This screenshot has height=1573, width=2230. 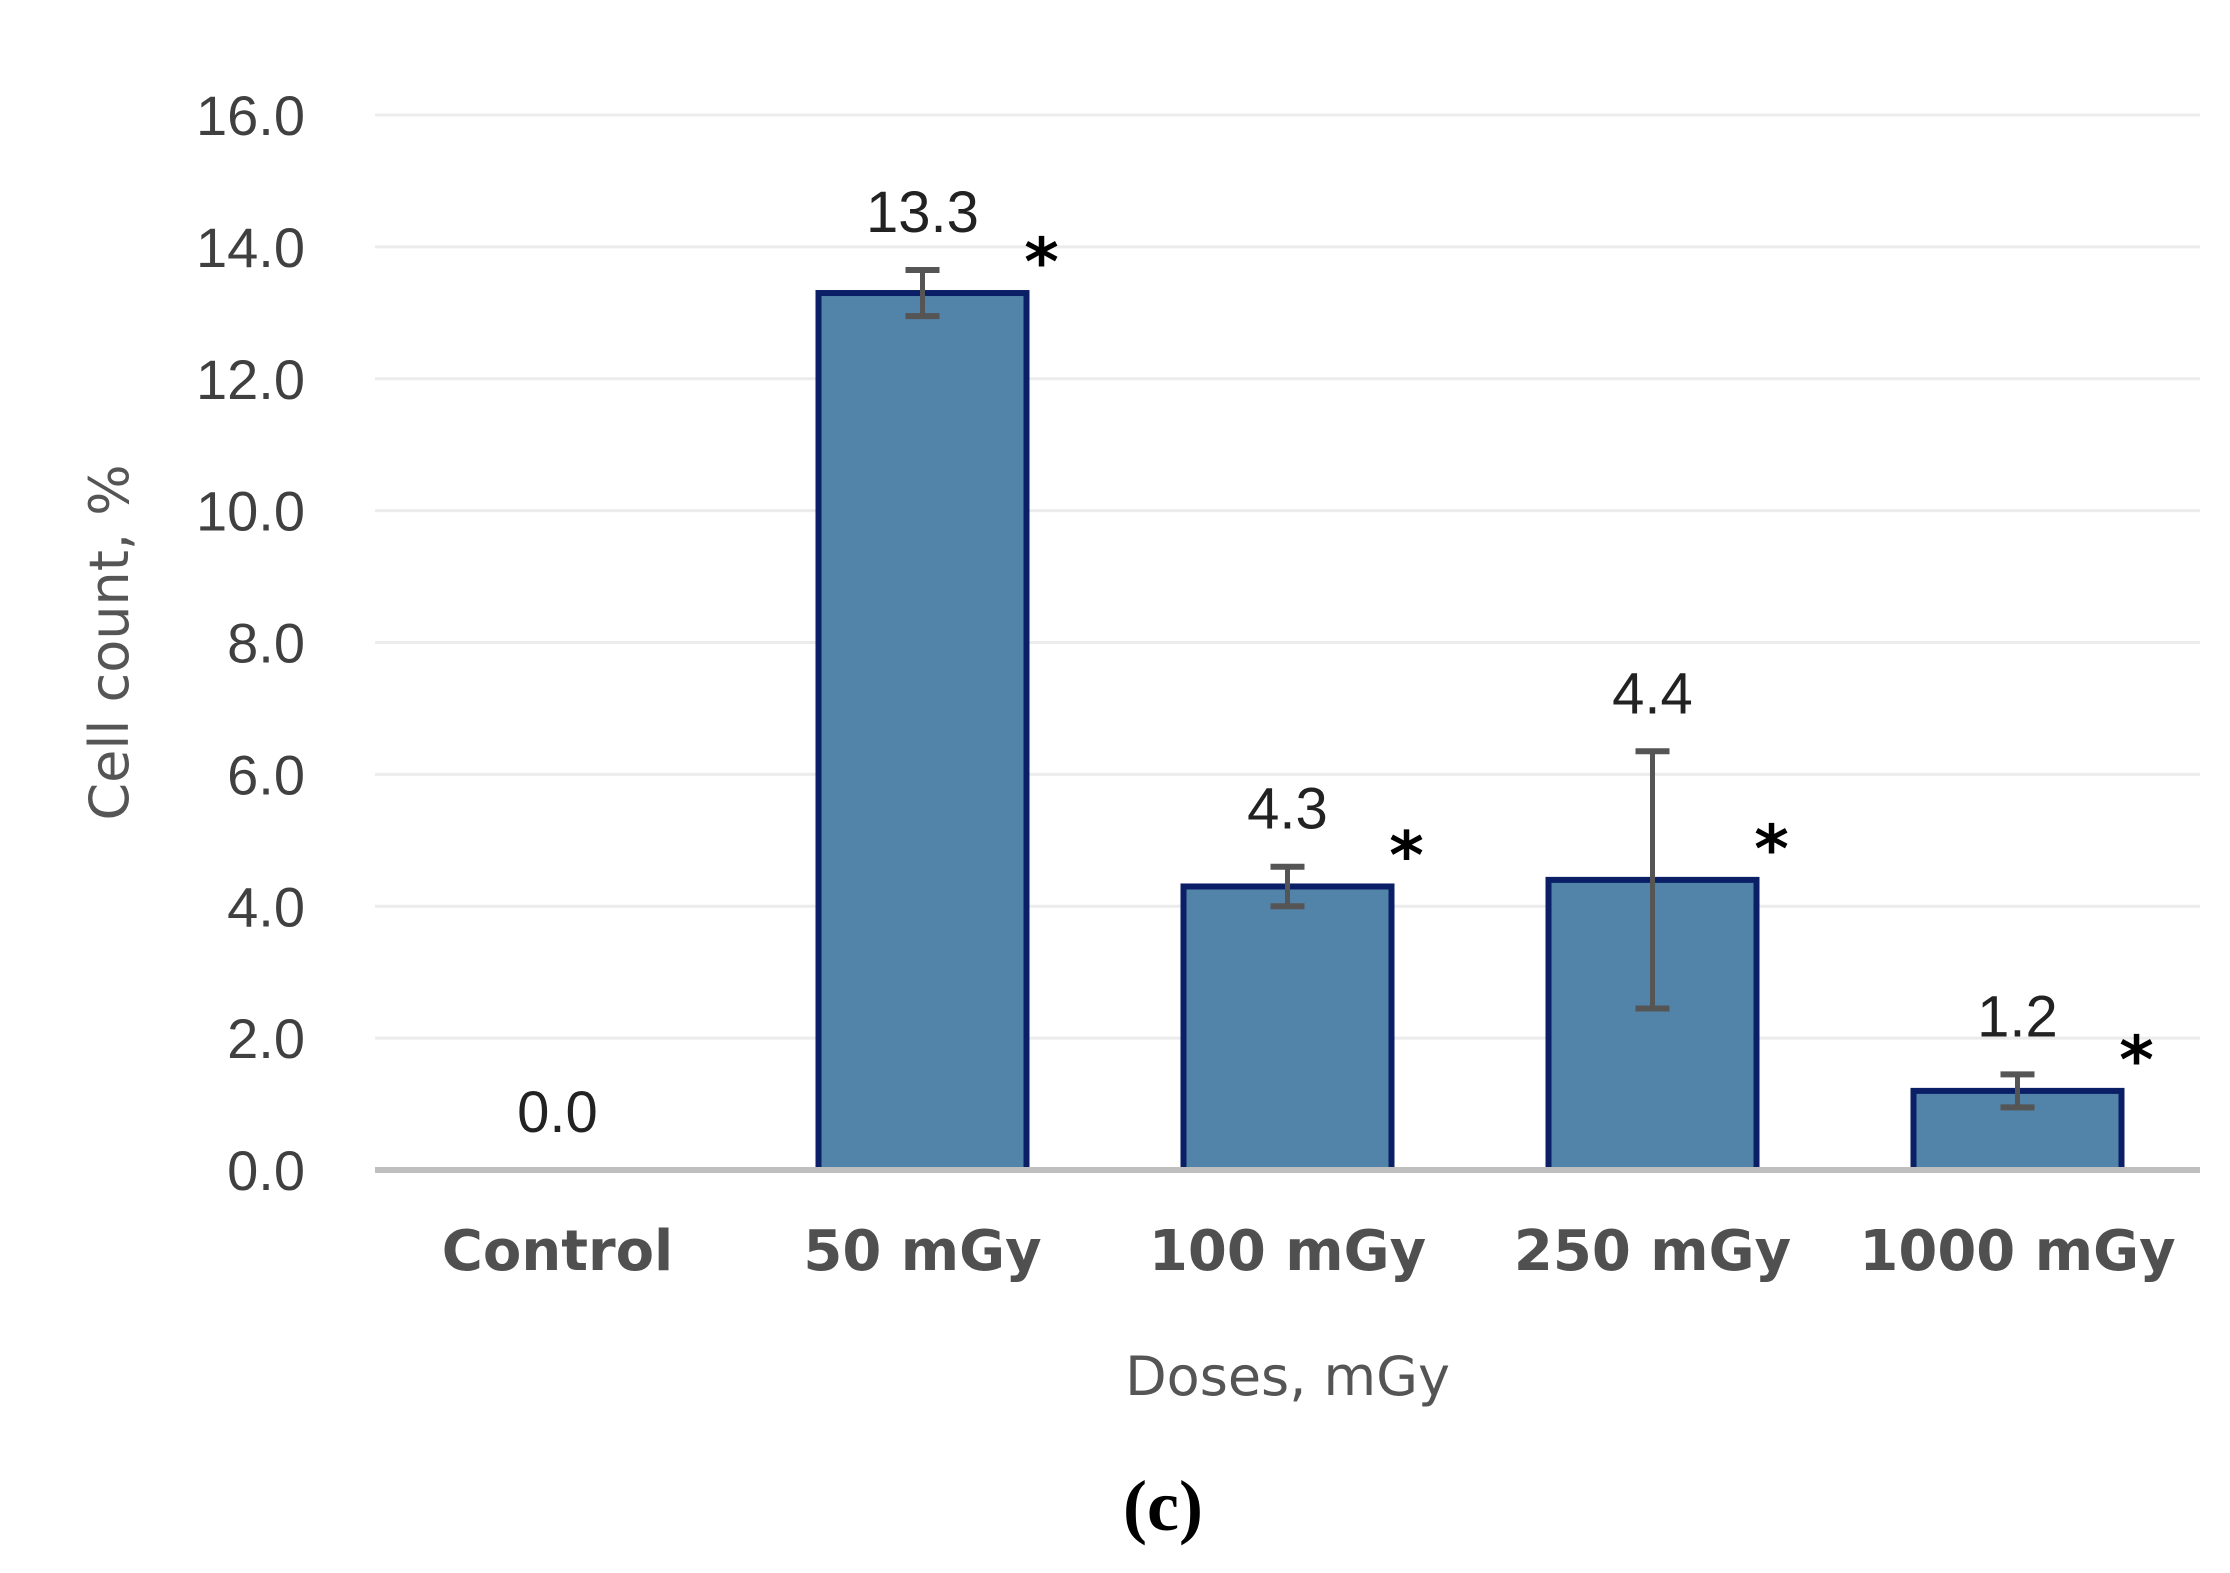 What do you see at coordinates (922, 212) in the screenshot?
I see `data-label: 13.3` at bounding box center [922, 212].